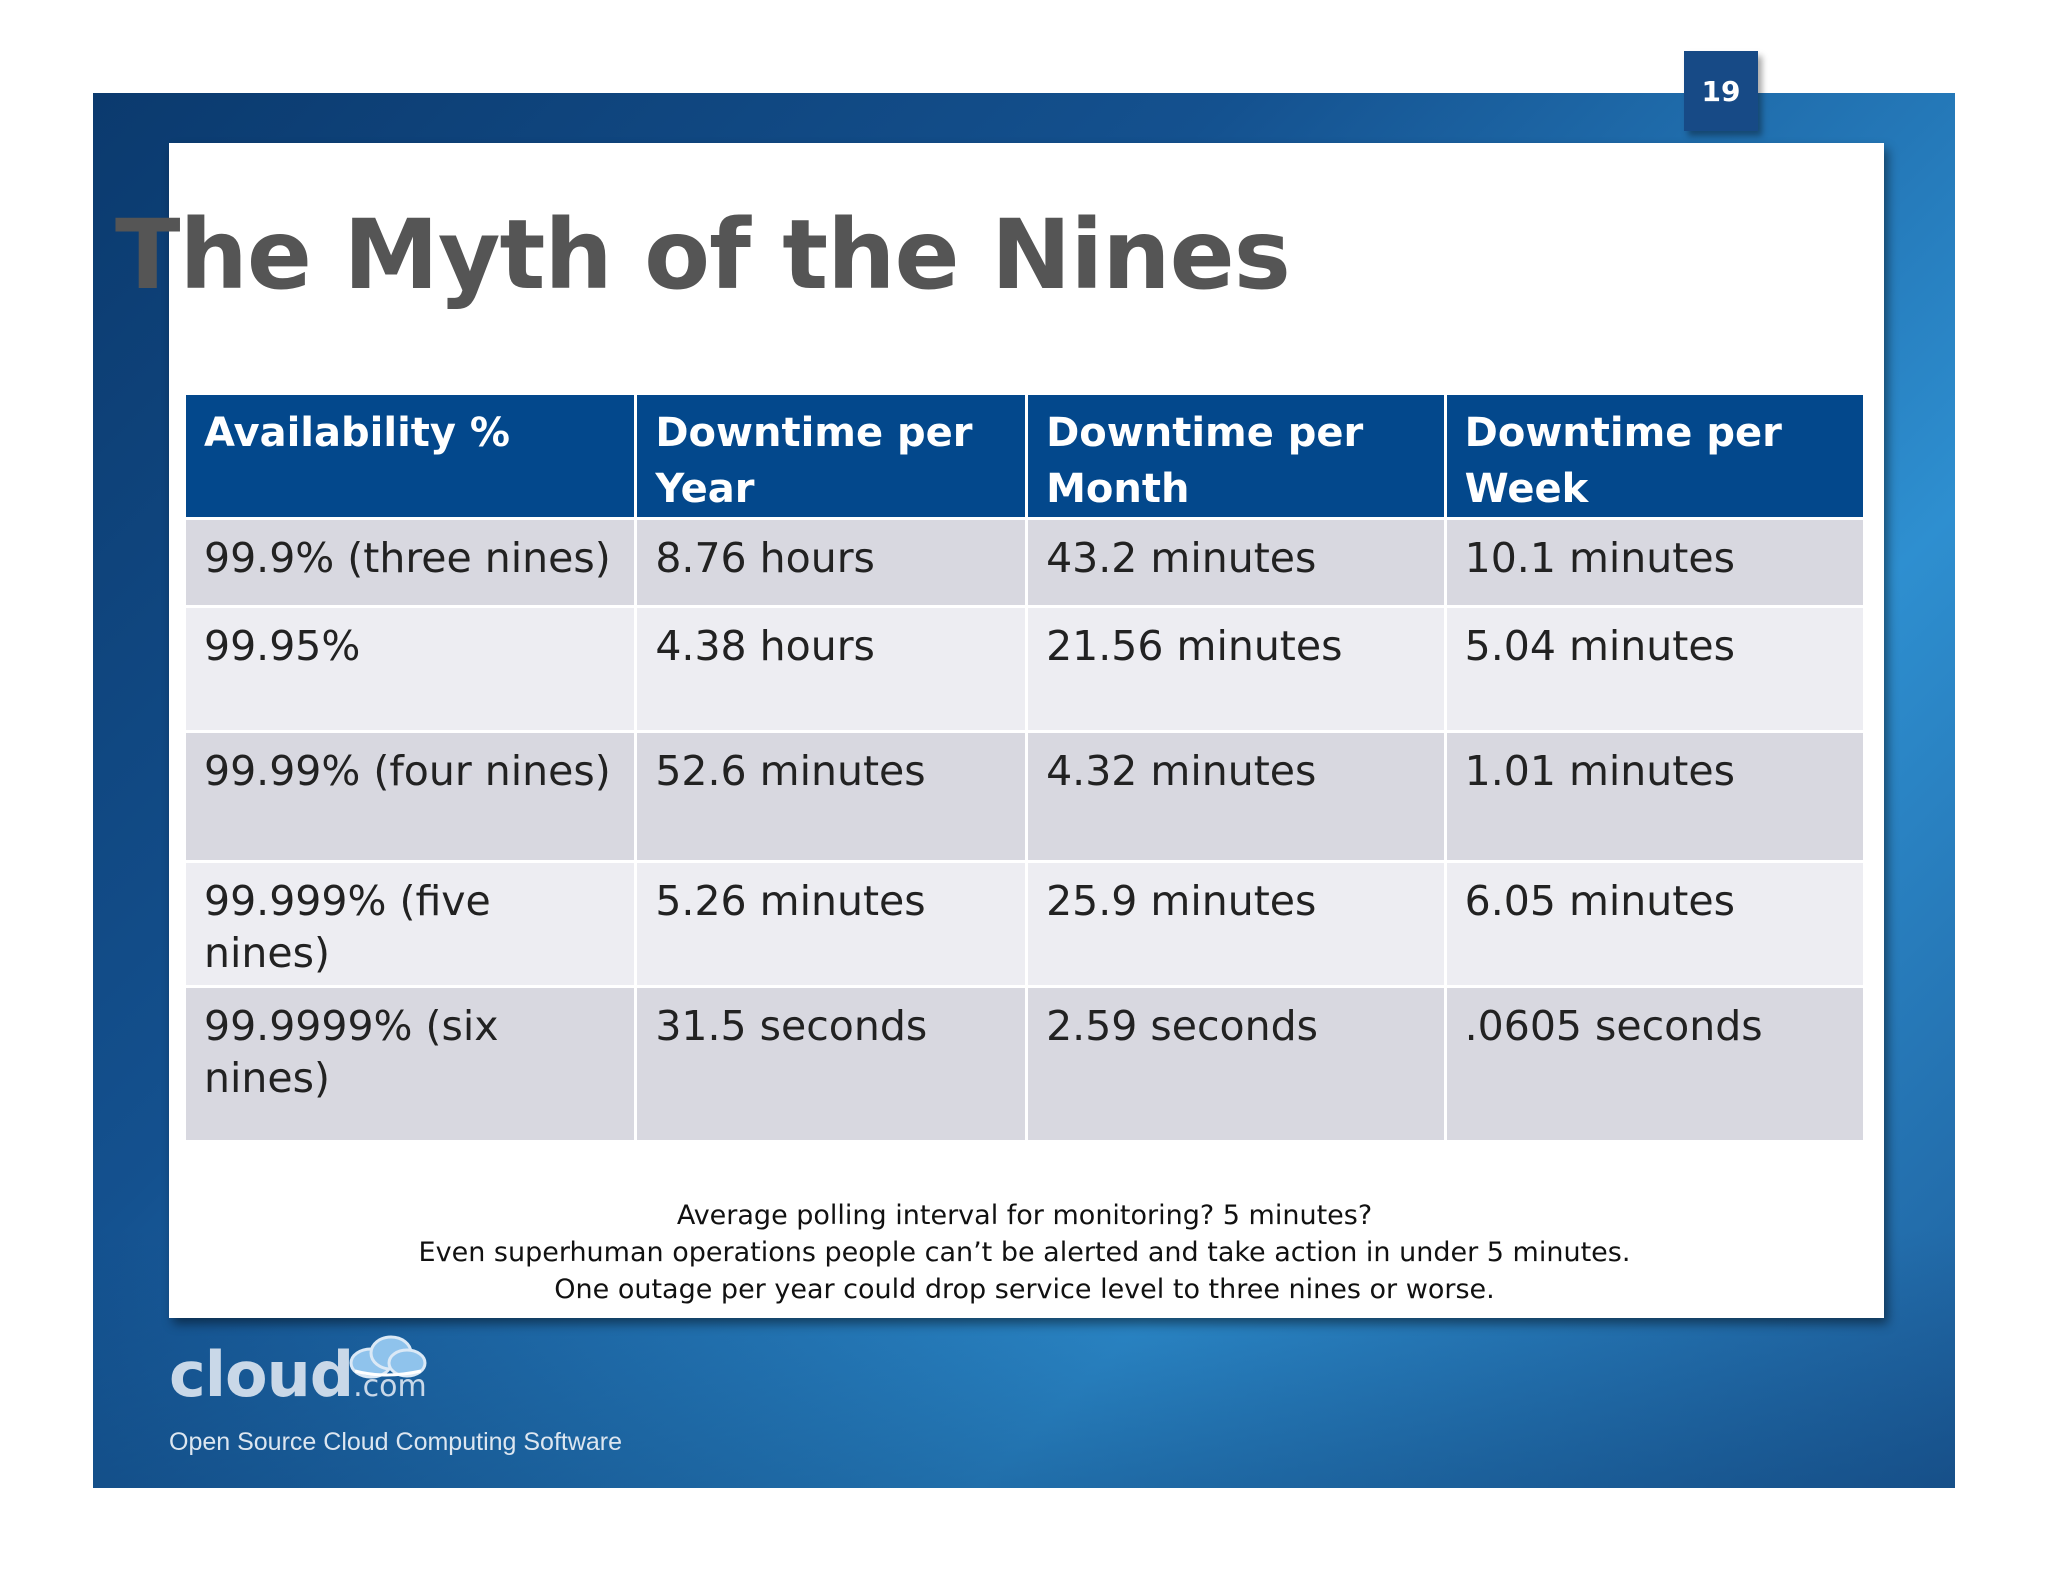 The width and height of the screenshot is (2048, 1582). What do you see at coordinates (412, 798) in the screenshot?
I see `cell-availability: 99.99% (four nines)` at bounding box center [412, 798].